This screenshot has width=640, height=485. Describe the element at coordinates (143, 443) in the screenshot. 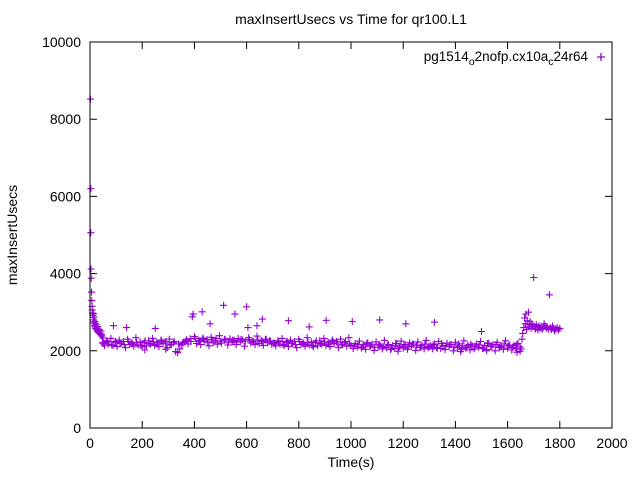

I see `x-tick-label: 200` at that location.